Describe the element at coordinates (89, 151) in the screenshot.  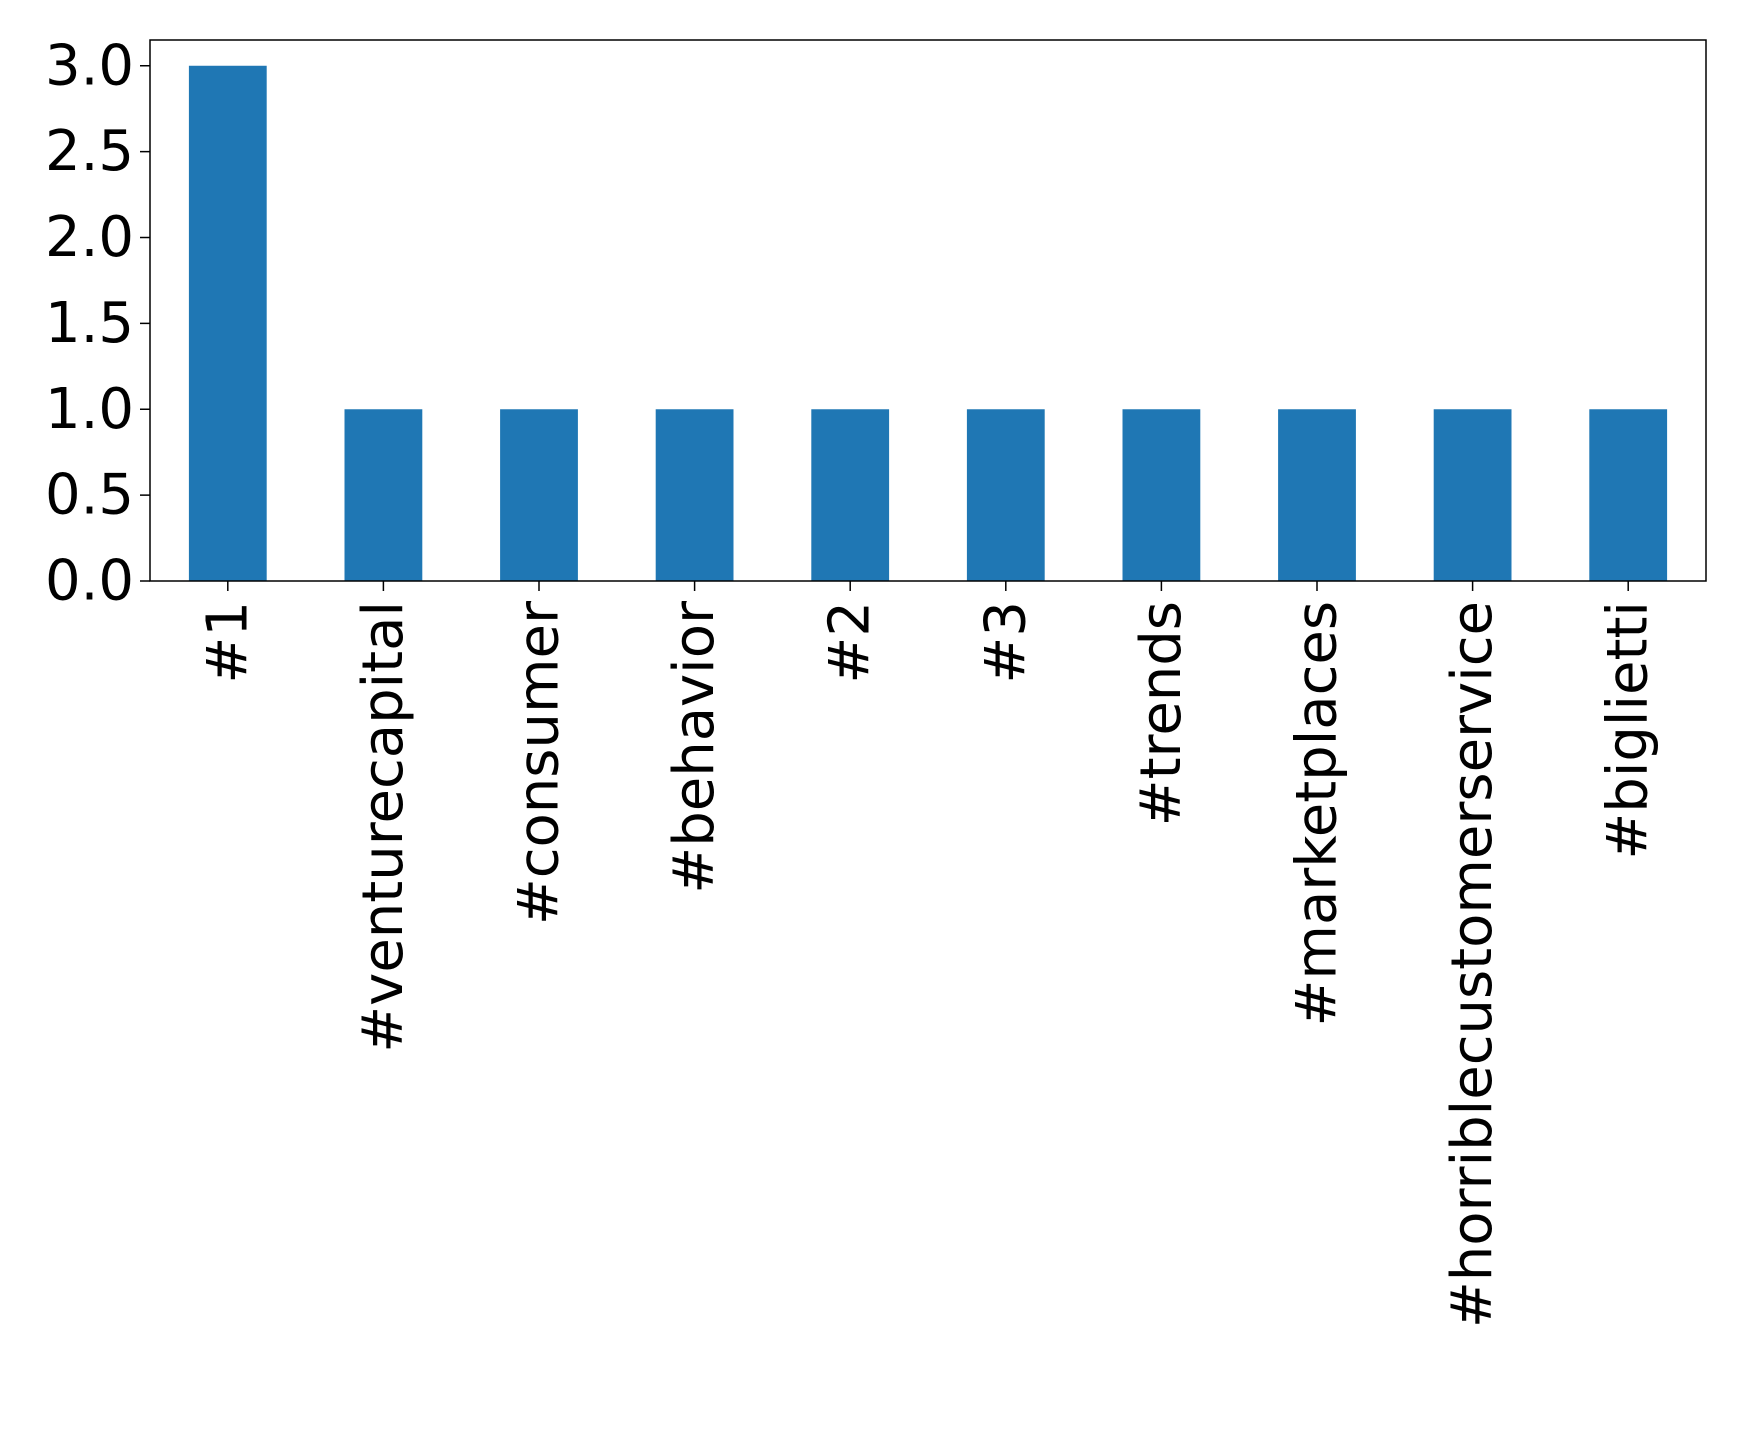
I see `y-tick-label: 2.5` at that location.